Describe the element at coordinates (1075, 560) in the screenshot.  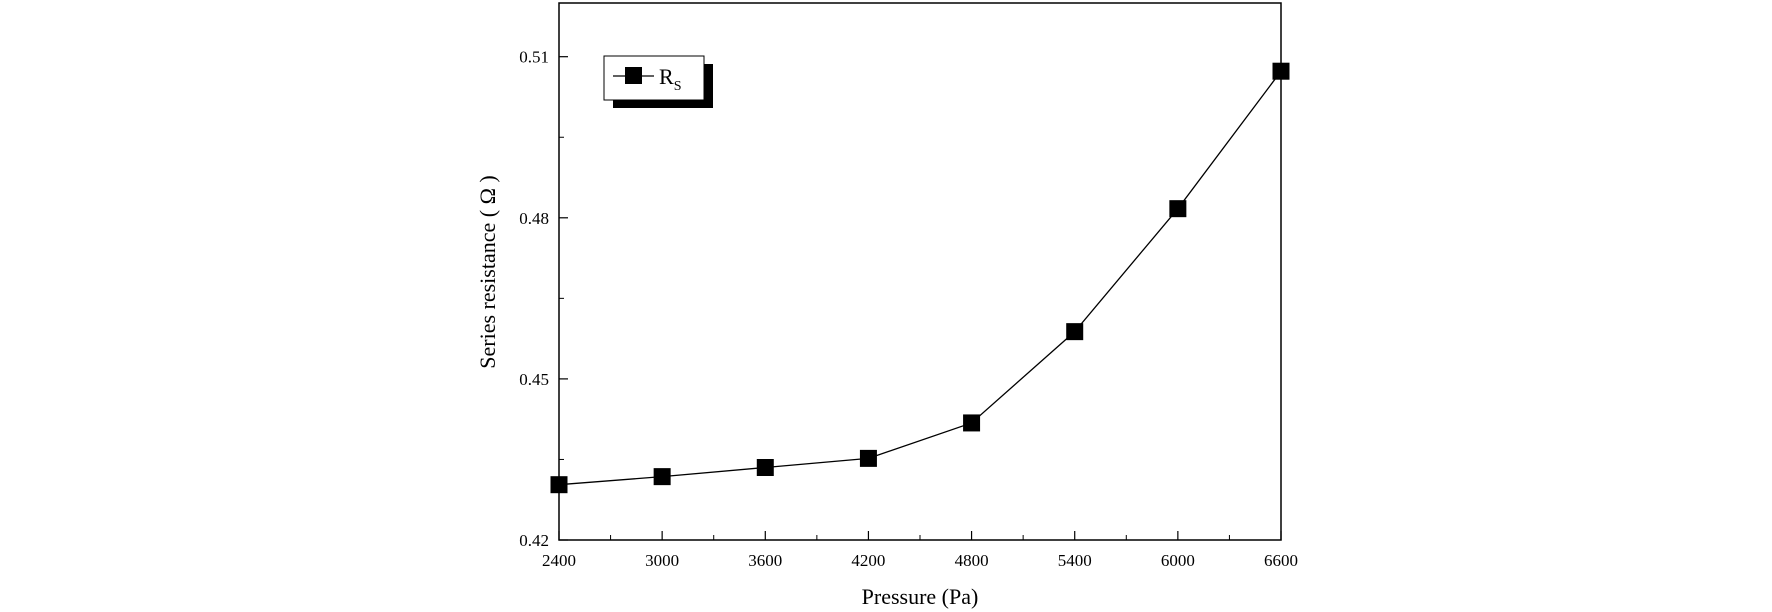
I see `x-tick-label: 5400` at that location.